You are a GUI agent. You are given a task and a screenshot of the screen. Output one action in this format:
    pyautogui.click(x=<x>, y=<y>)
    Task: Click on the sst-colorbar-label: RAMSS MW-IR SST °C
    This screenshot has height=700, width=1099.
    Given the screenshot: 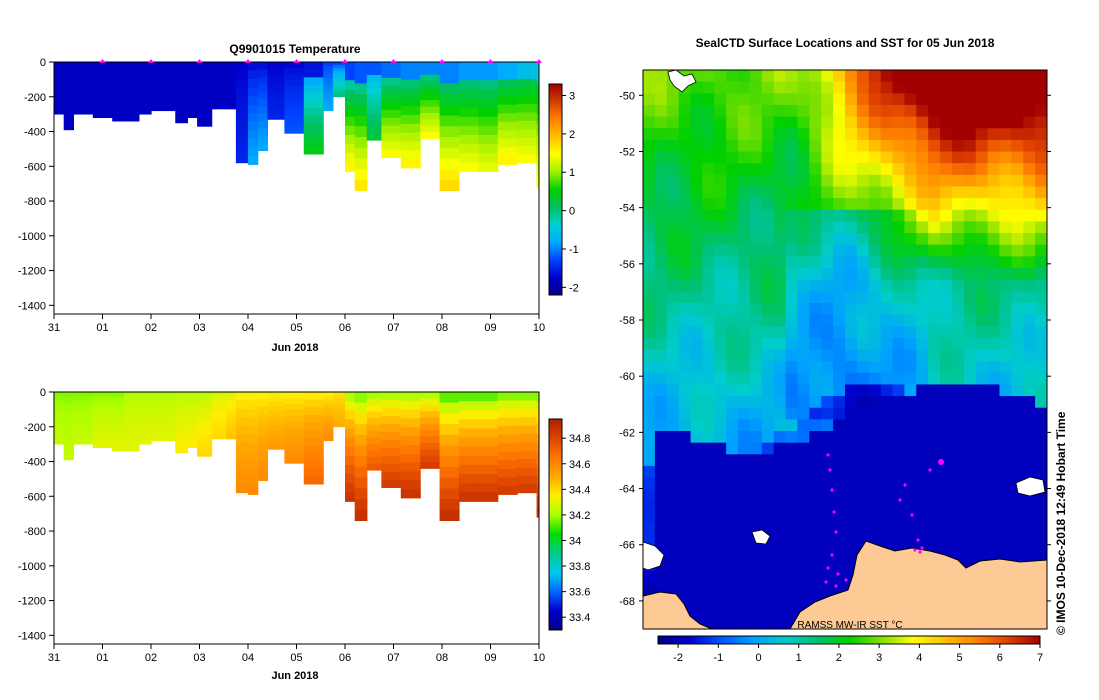 What is the action you would take?
    pyautogui.click(x=849, y=625)
    